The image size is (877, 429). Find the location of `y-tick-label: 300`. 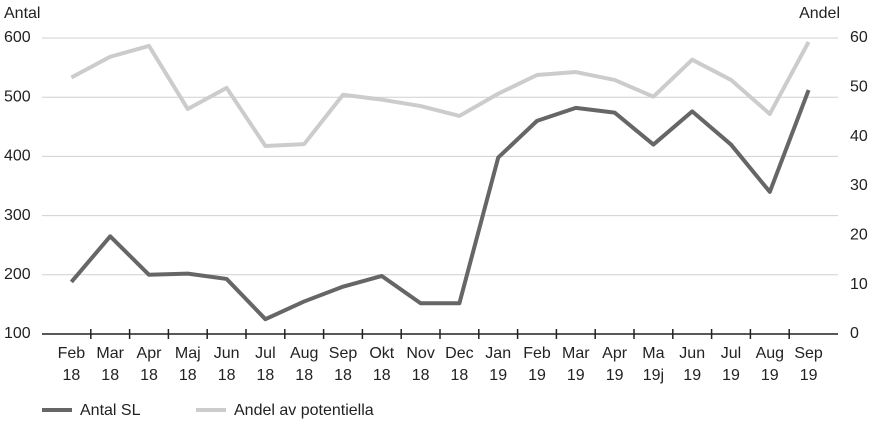

y-tick-label: 300 is located at coordinates (17, 215).